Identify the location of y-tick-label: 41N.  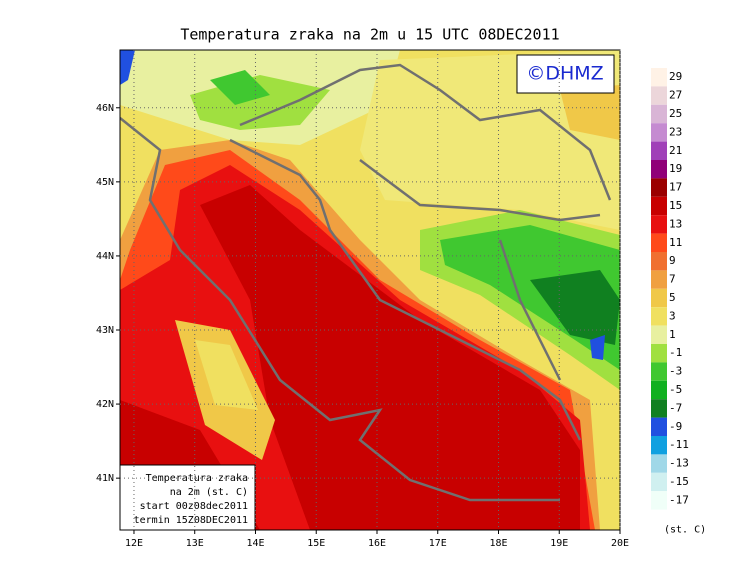
(105, 478).